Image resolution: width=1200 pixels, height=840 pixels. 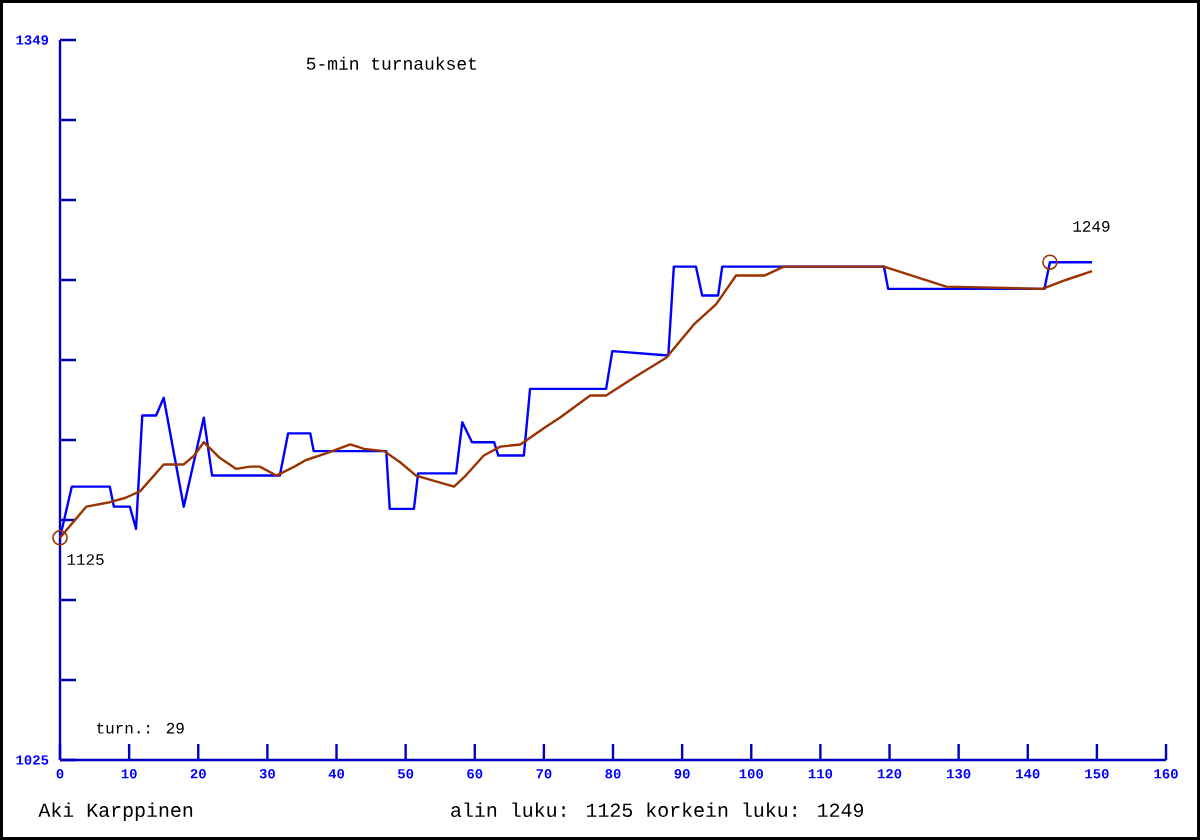 I want to click on text: alin luku: 1125 korkein luku: 1249, so click(x=657, y=810).